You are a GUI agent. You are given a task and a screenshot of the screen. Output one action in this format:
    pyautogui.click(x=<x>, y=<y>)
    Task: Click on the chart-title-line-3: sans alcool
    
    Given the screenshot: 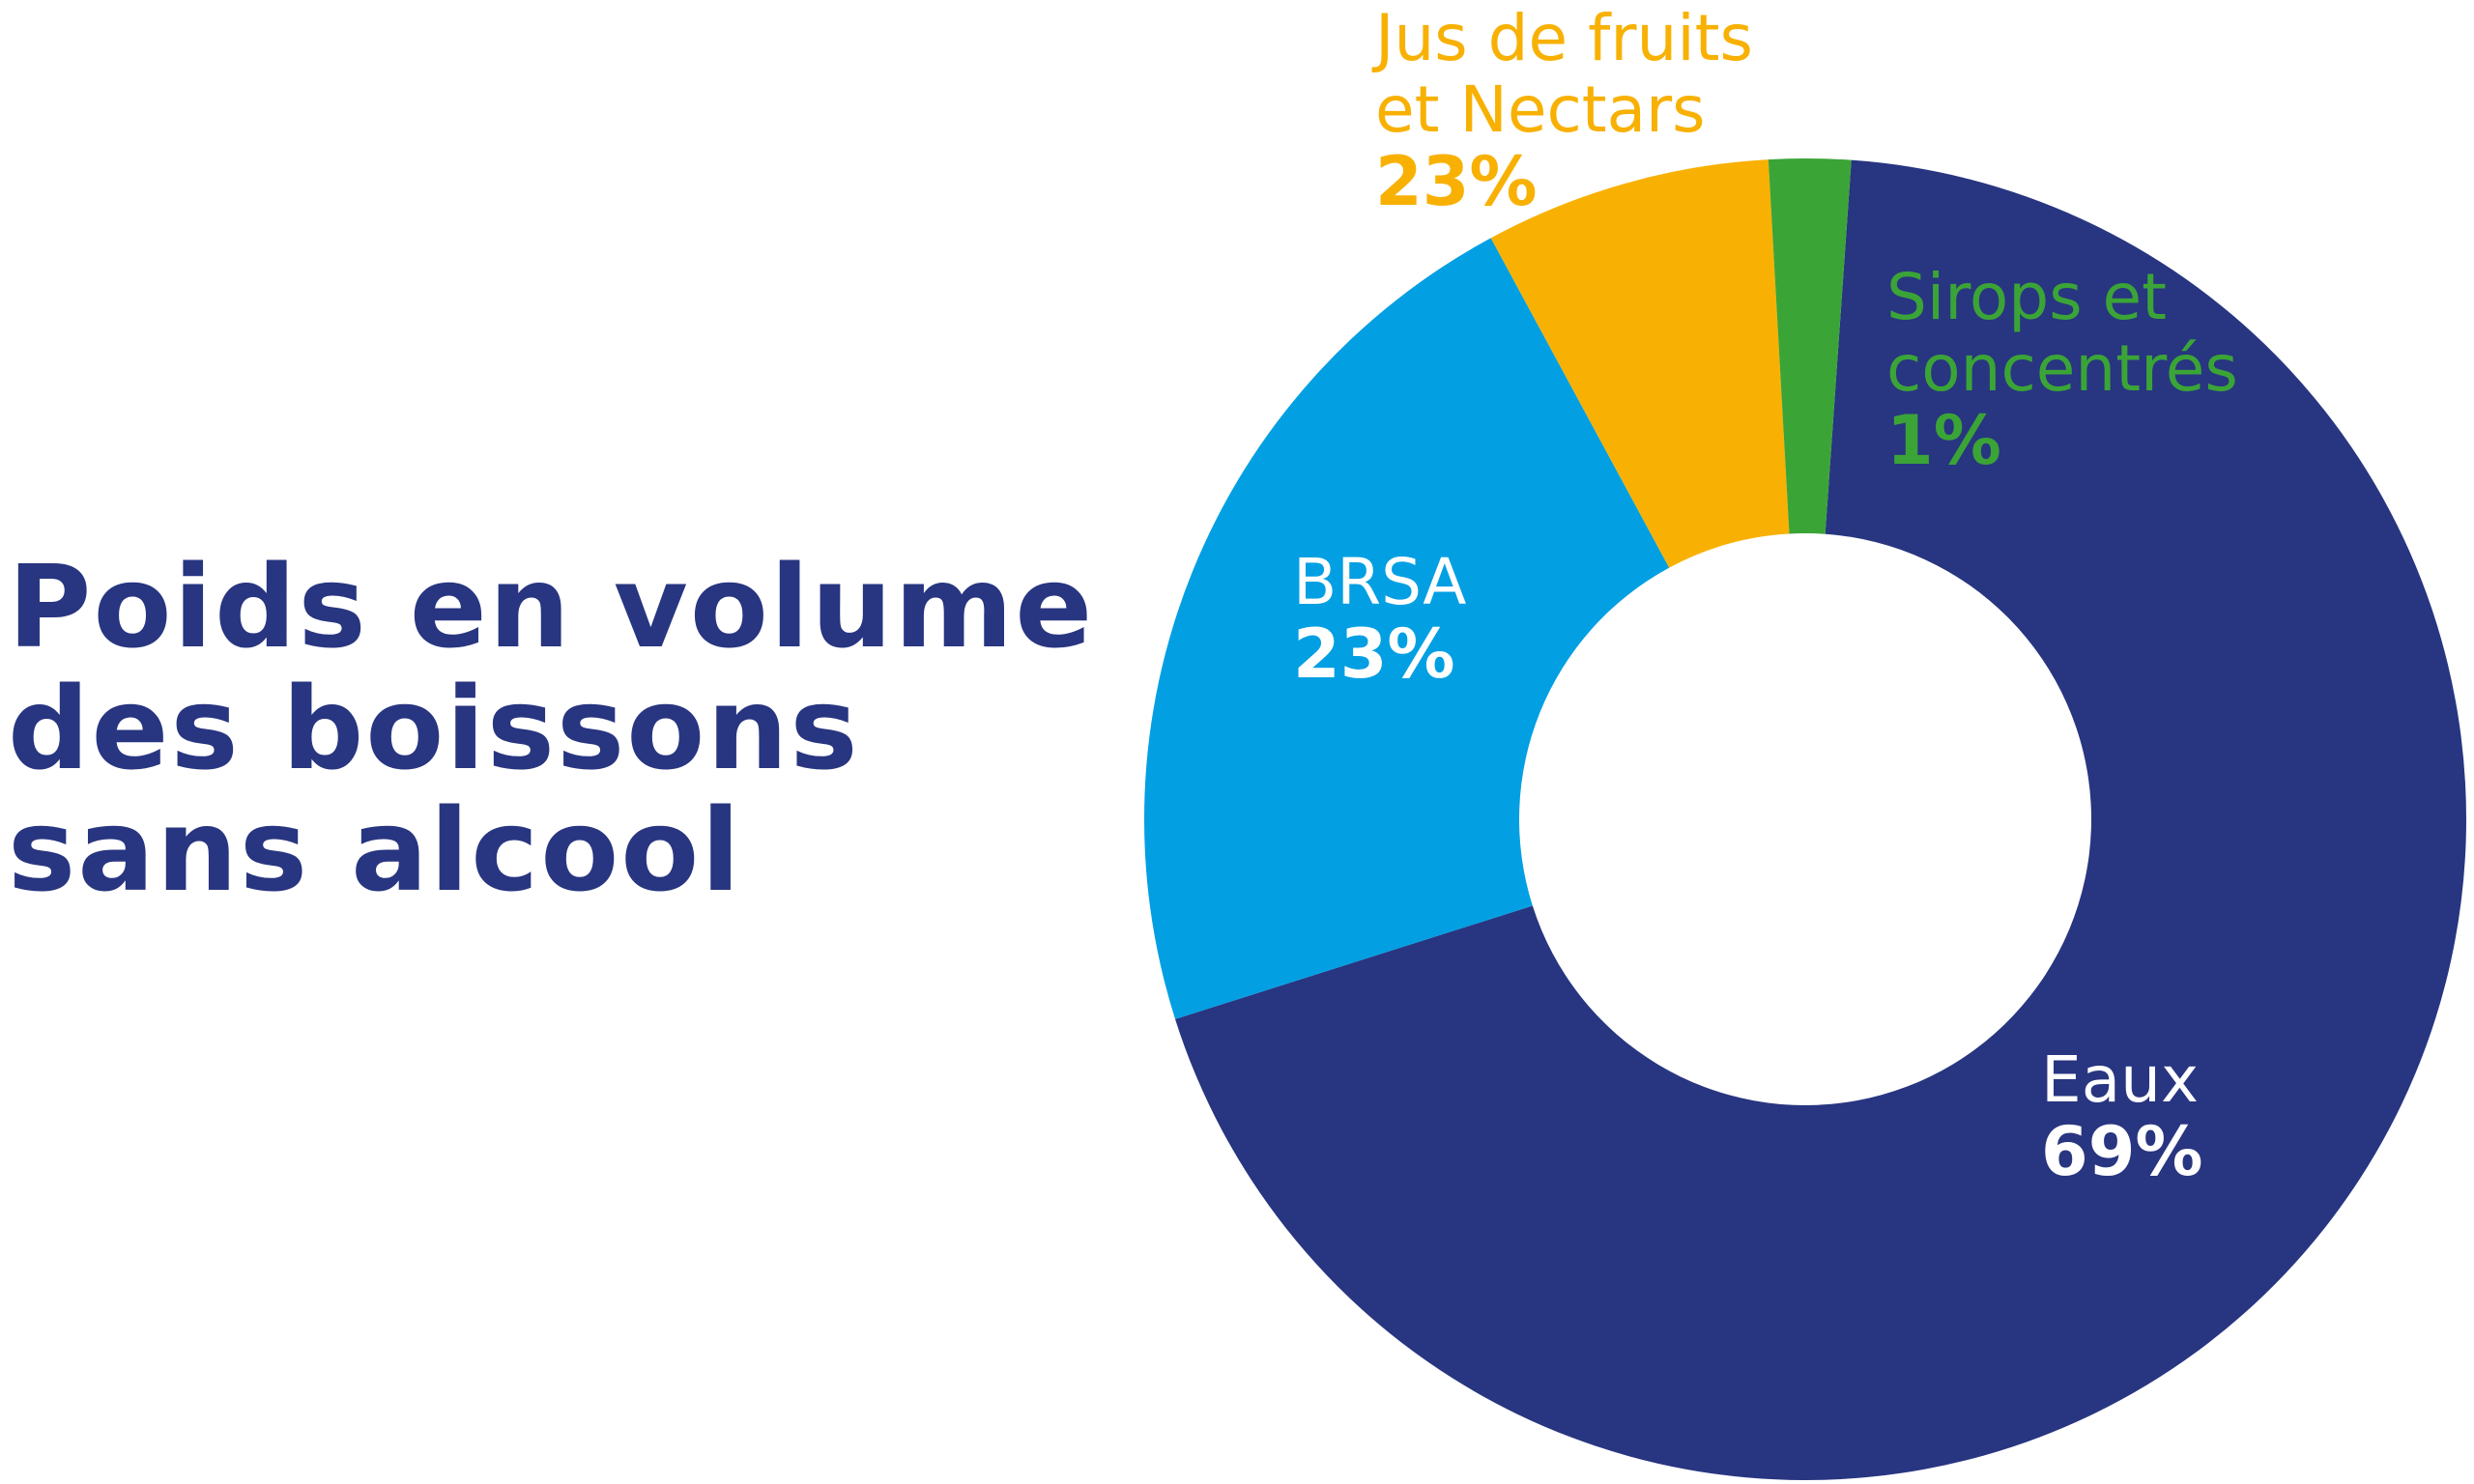 What is the action you would take?
    pyautogui.click(x=375, y=851)
    